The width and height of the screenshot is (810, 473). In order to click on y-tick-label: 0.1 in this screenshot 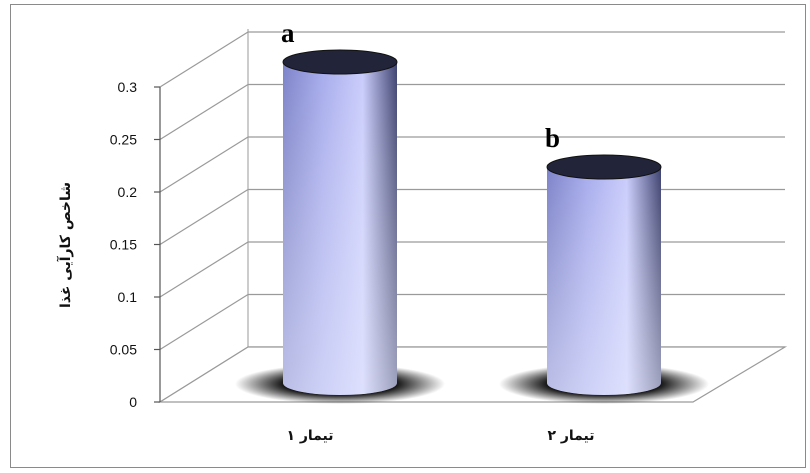, I will do `click(128, 297)`.